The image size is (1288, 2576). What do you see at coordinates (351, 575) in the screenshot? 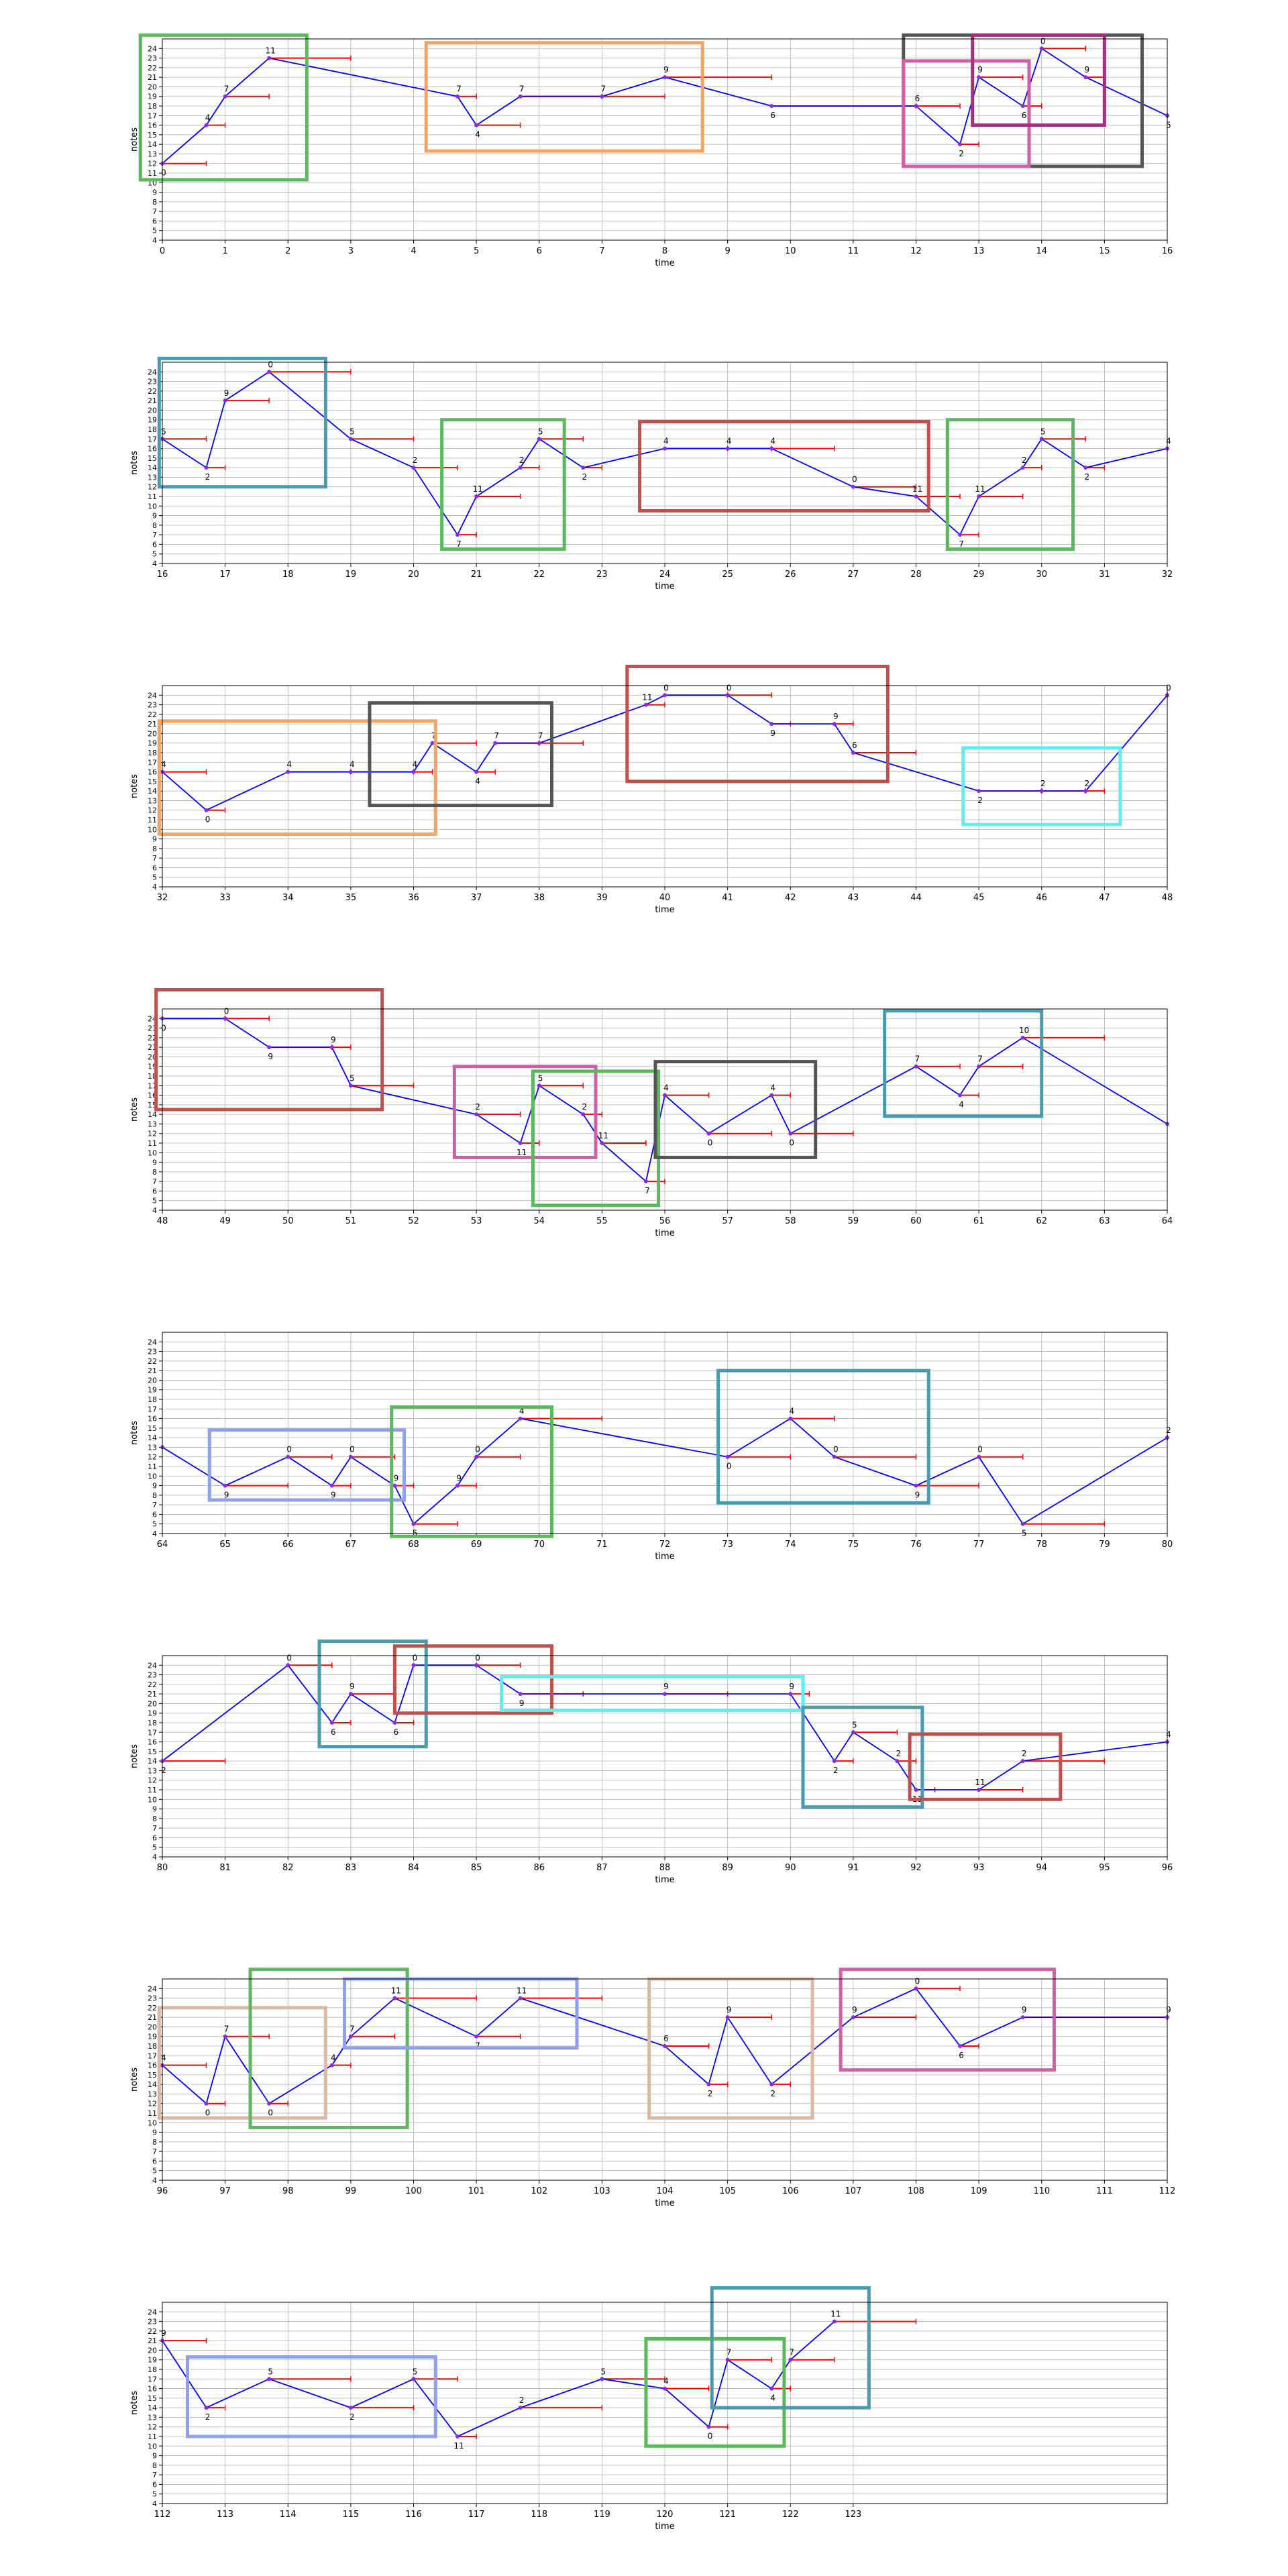
I see `x-tick-label: 19` at bounding box center [351, 575].